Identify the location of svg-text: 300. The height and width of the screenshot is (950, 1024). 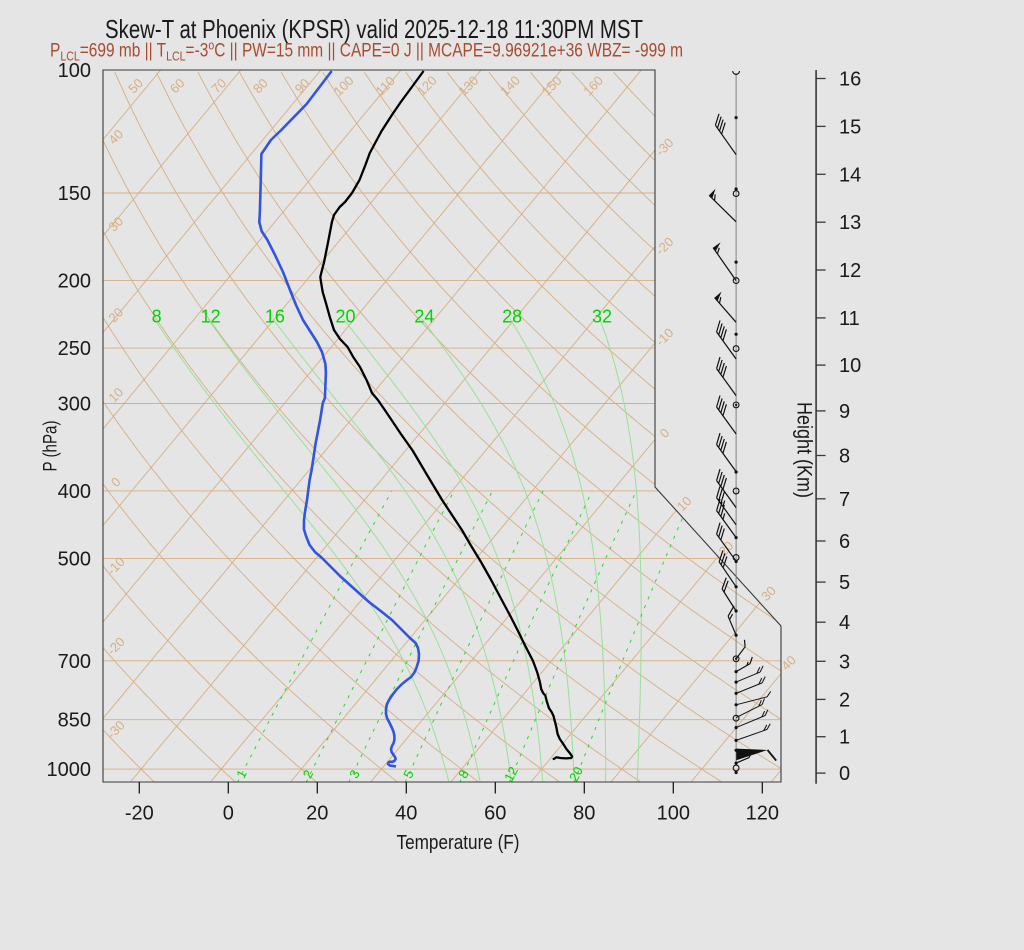
(74, 405).